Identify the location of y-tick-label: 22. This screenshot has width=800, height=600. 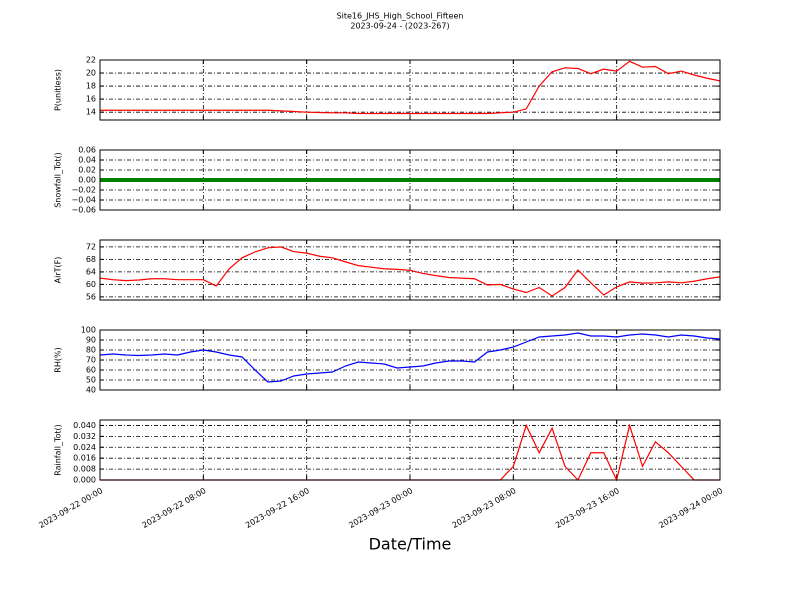
(91, 60).